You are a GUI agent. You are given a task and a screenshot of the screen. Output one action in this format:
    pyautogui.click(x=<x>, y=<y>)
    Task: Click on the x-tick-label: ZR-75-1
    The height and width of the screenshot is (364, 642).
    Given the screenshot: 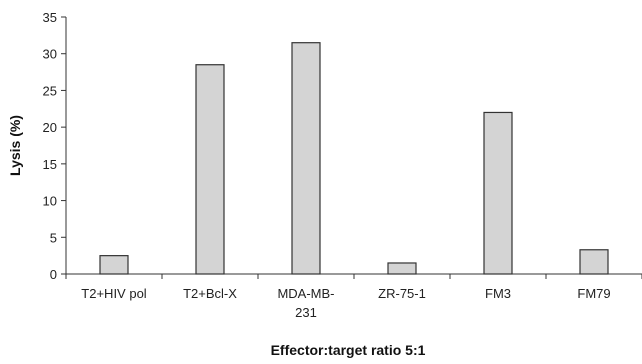 What is the action you would take?
    pyautogui.click(x=402, y=293)
    